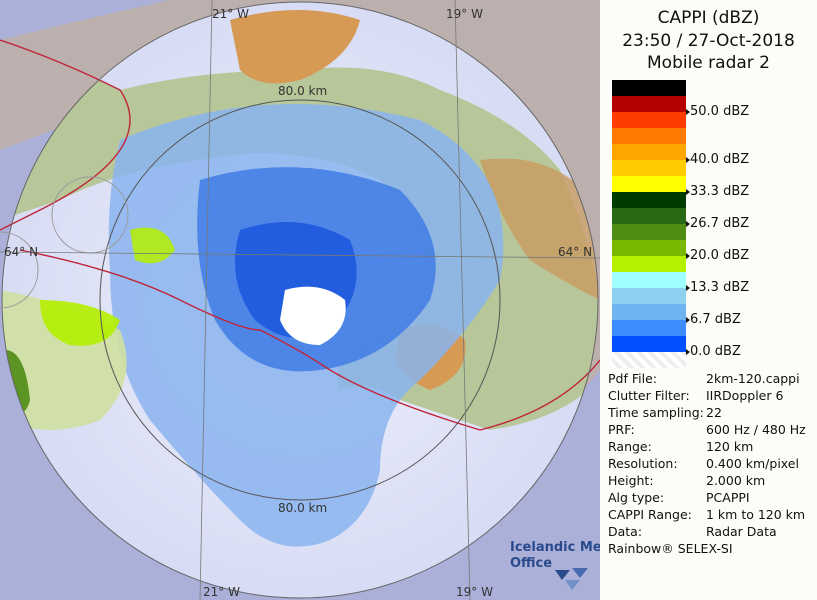 Image resolution: width=817 pixels, height=600 pixels. Describe the element at coordinates (206, 300) in the screenshot. I see `longitude-line-21w` at that location.